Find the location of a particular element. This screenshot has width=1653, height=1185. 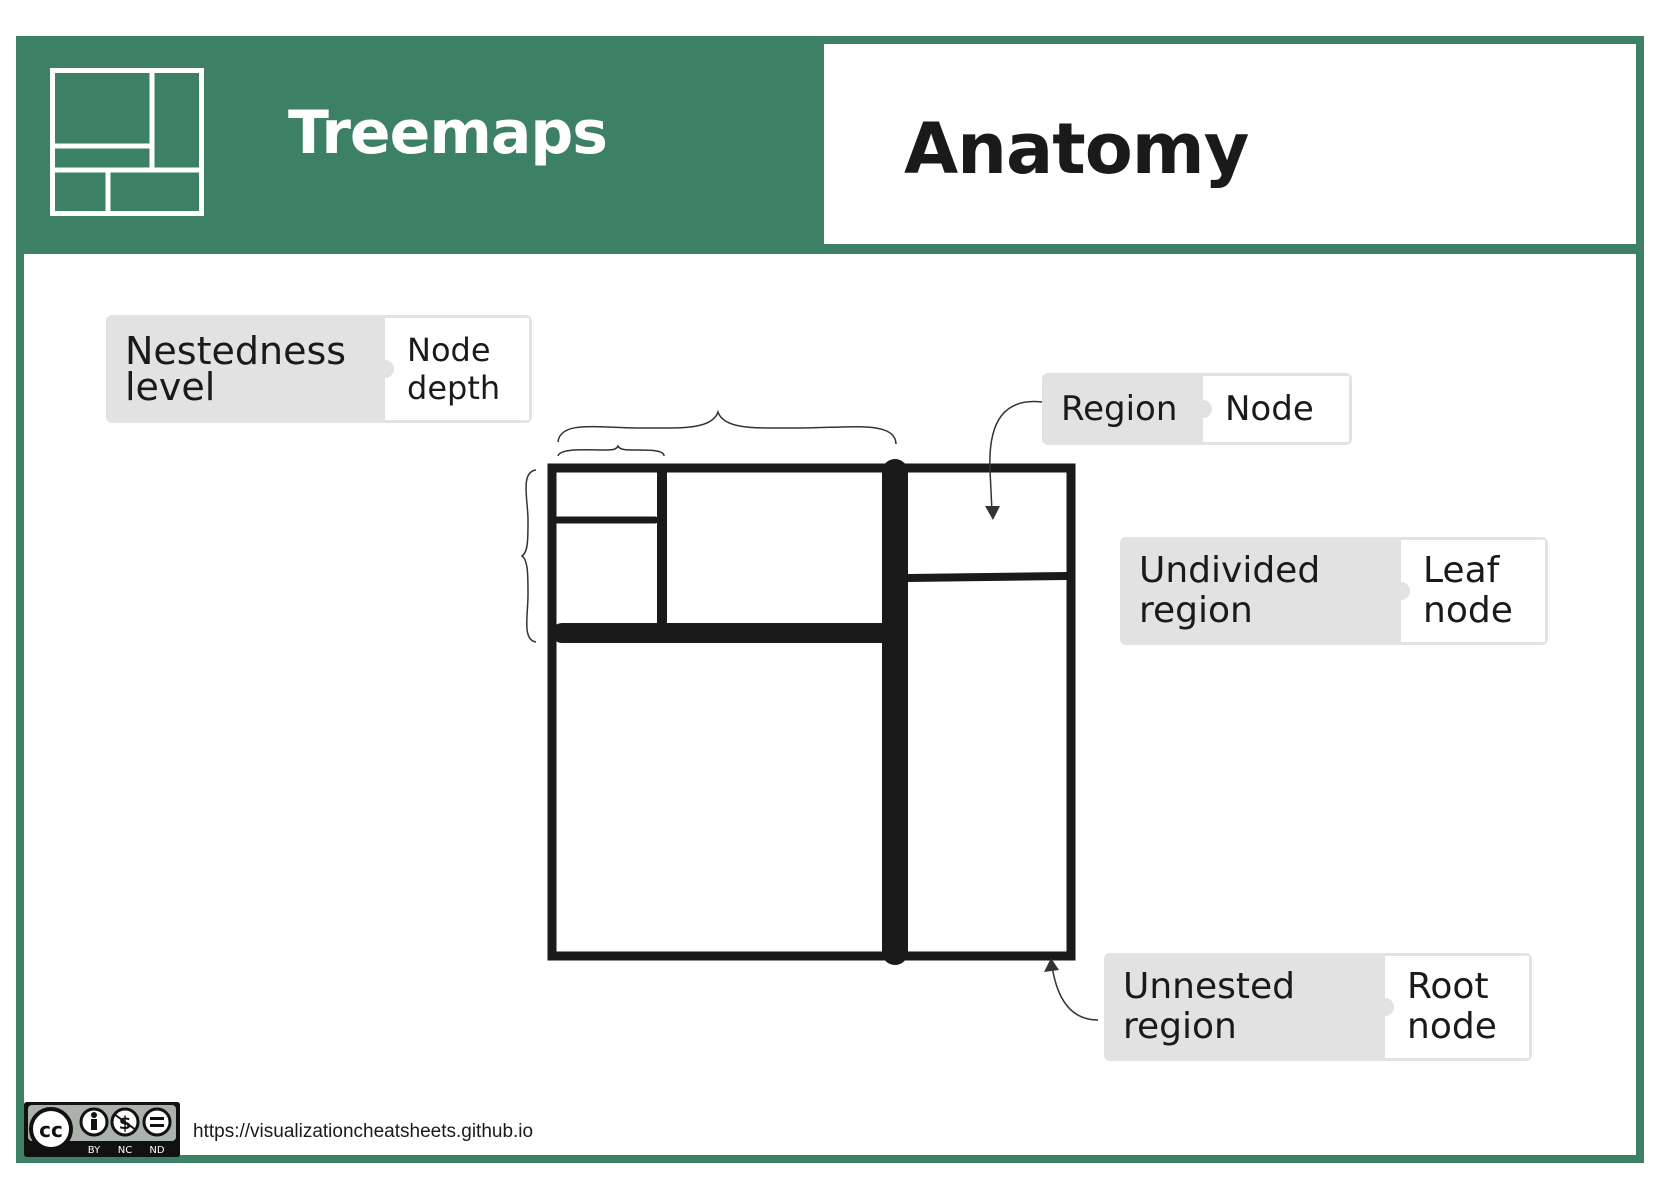

treemap-icon is located at coordinates (127, 142).